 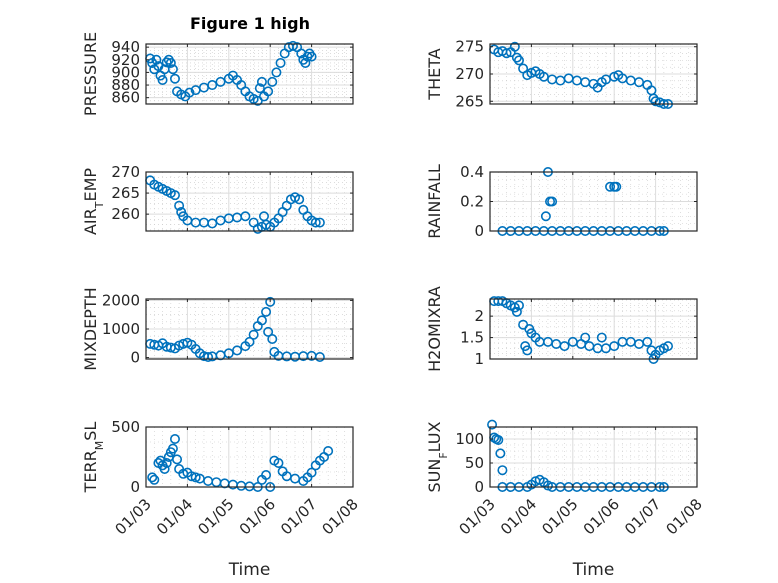 What do you see at coordinates (125, 98) in the screenshot?
I see `y-tick-label: 860` at bounding box center [125, 98].